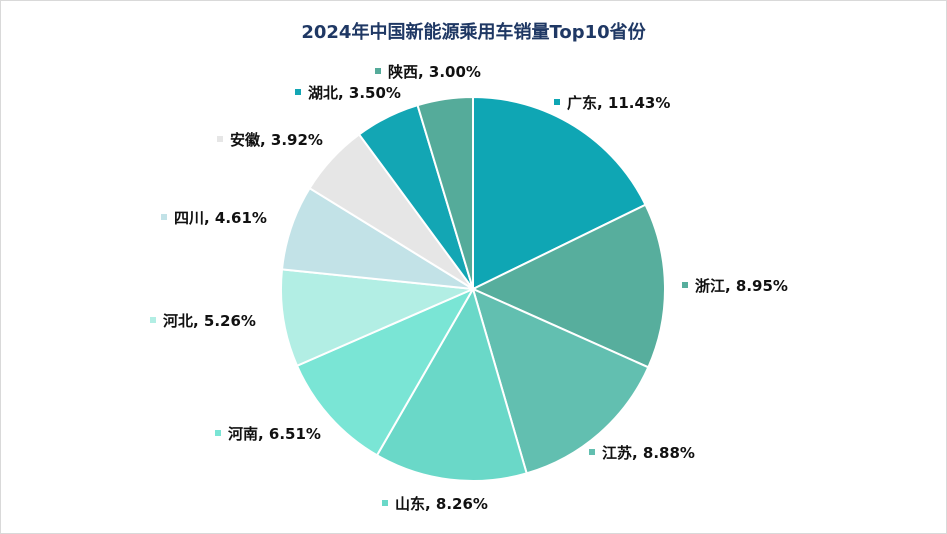 This screenshot has height=534, width=947. I want to click on legend-marker-江苏, so click(592, 452).